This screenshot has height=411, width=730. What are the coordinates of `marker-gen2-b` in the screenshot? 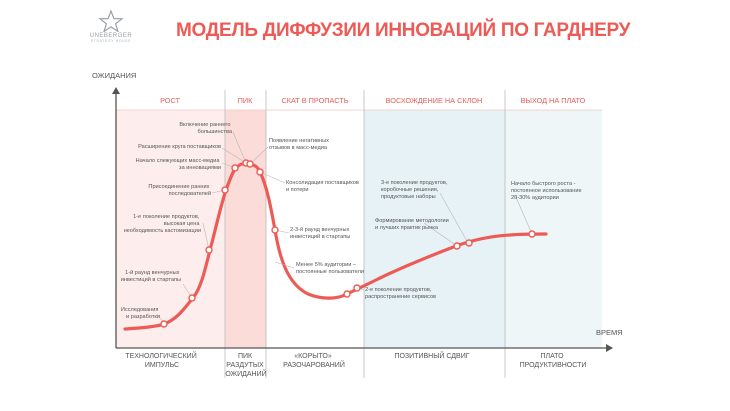 It's located at (357, 288).